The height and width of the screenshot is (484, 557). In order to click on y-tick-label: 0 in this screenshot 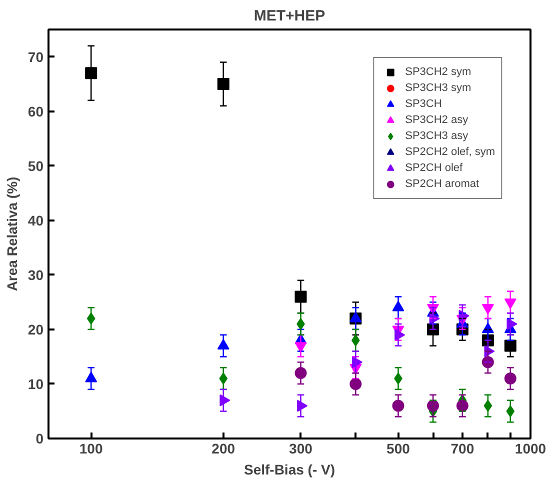, I will do `click(40, 438)`.